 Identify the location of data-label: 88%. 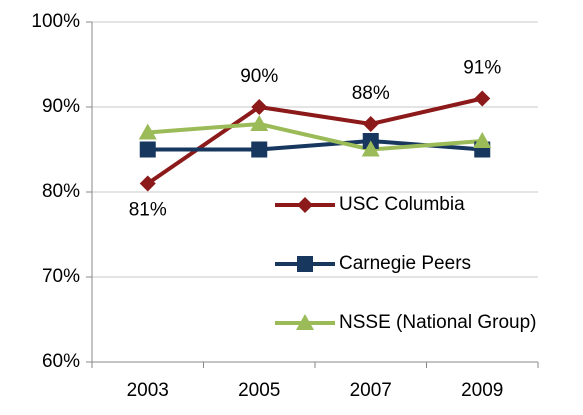
(371, 93).